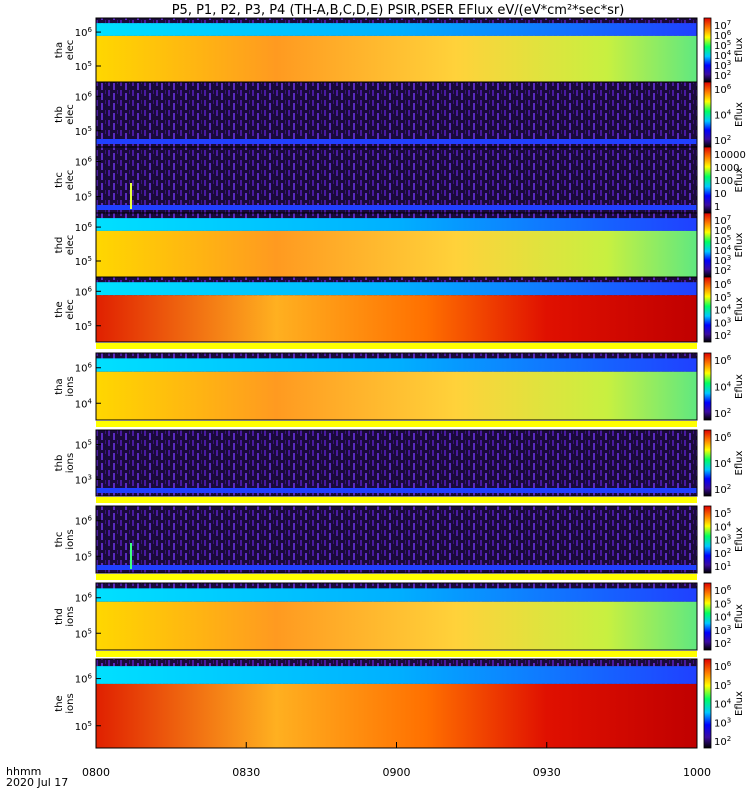  I want to click on x-tick-label: 0800, so click(96, 772).